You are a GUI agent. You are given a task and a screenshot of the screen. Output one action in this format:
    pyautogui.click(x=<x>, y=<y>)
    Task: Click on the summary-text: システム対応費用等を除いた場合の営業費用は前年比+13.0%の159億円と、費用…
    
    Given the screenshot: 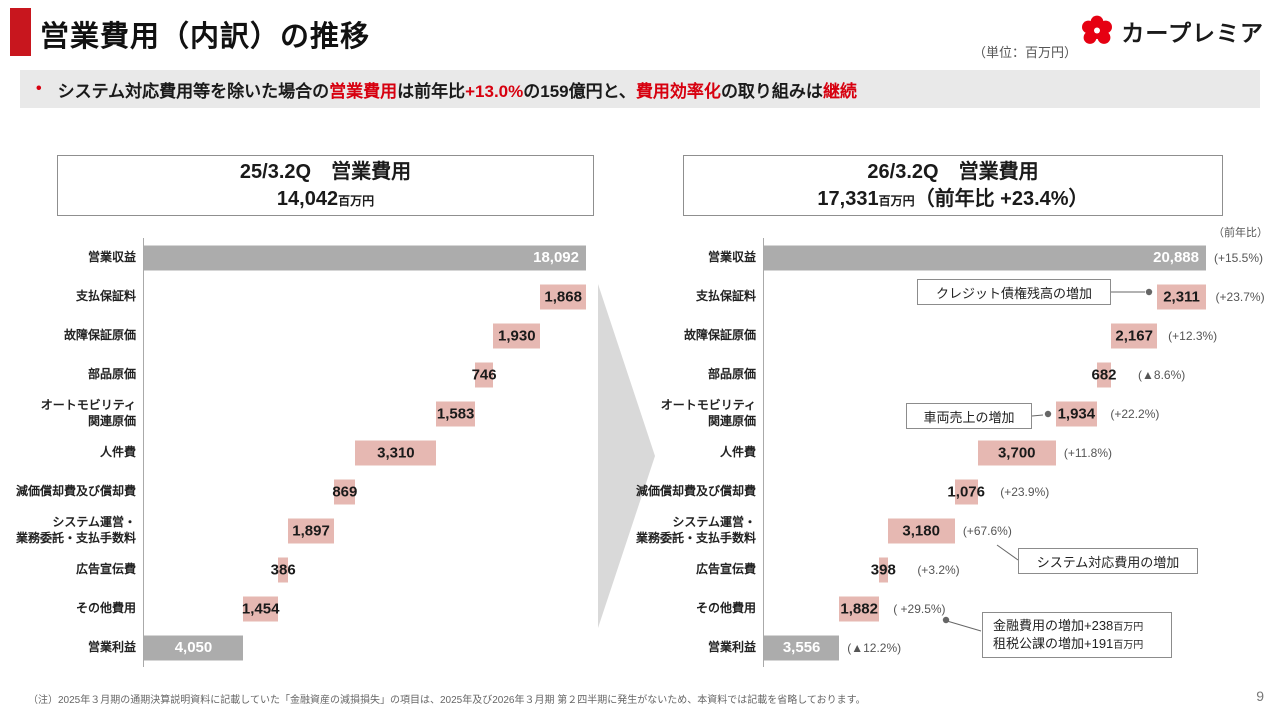 What is the action you would take?
    pyautogui.click(x=457, y=89)
    